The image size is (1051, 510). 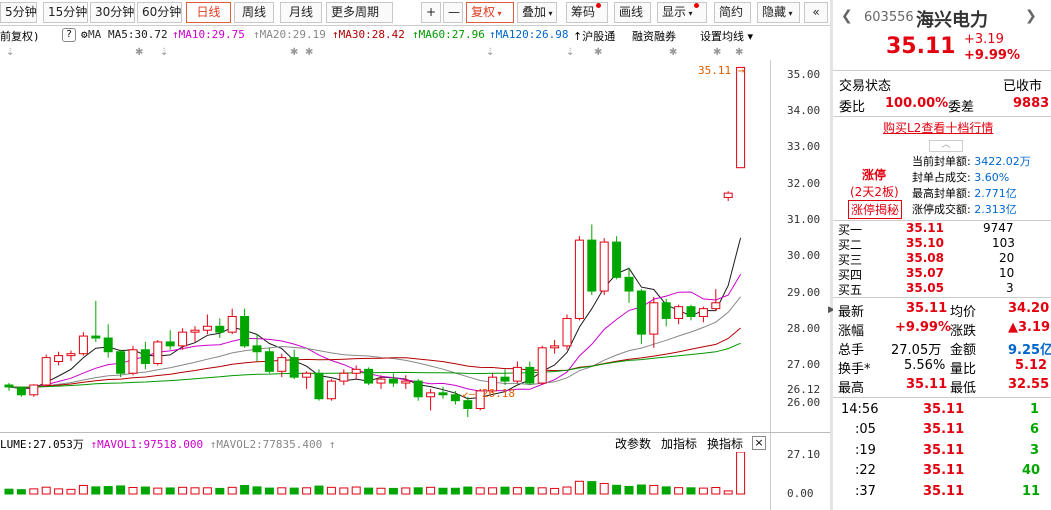 What do you see at coordinates (831, 310) in the screenshot?
I see `splitter-arrow-icon: ▶` at bounding box center [831, 310].